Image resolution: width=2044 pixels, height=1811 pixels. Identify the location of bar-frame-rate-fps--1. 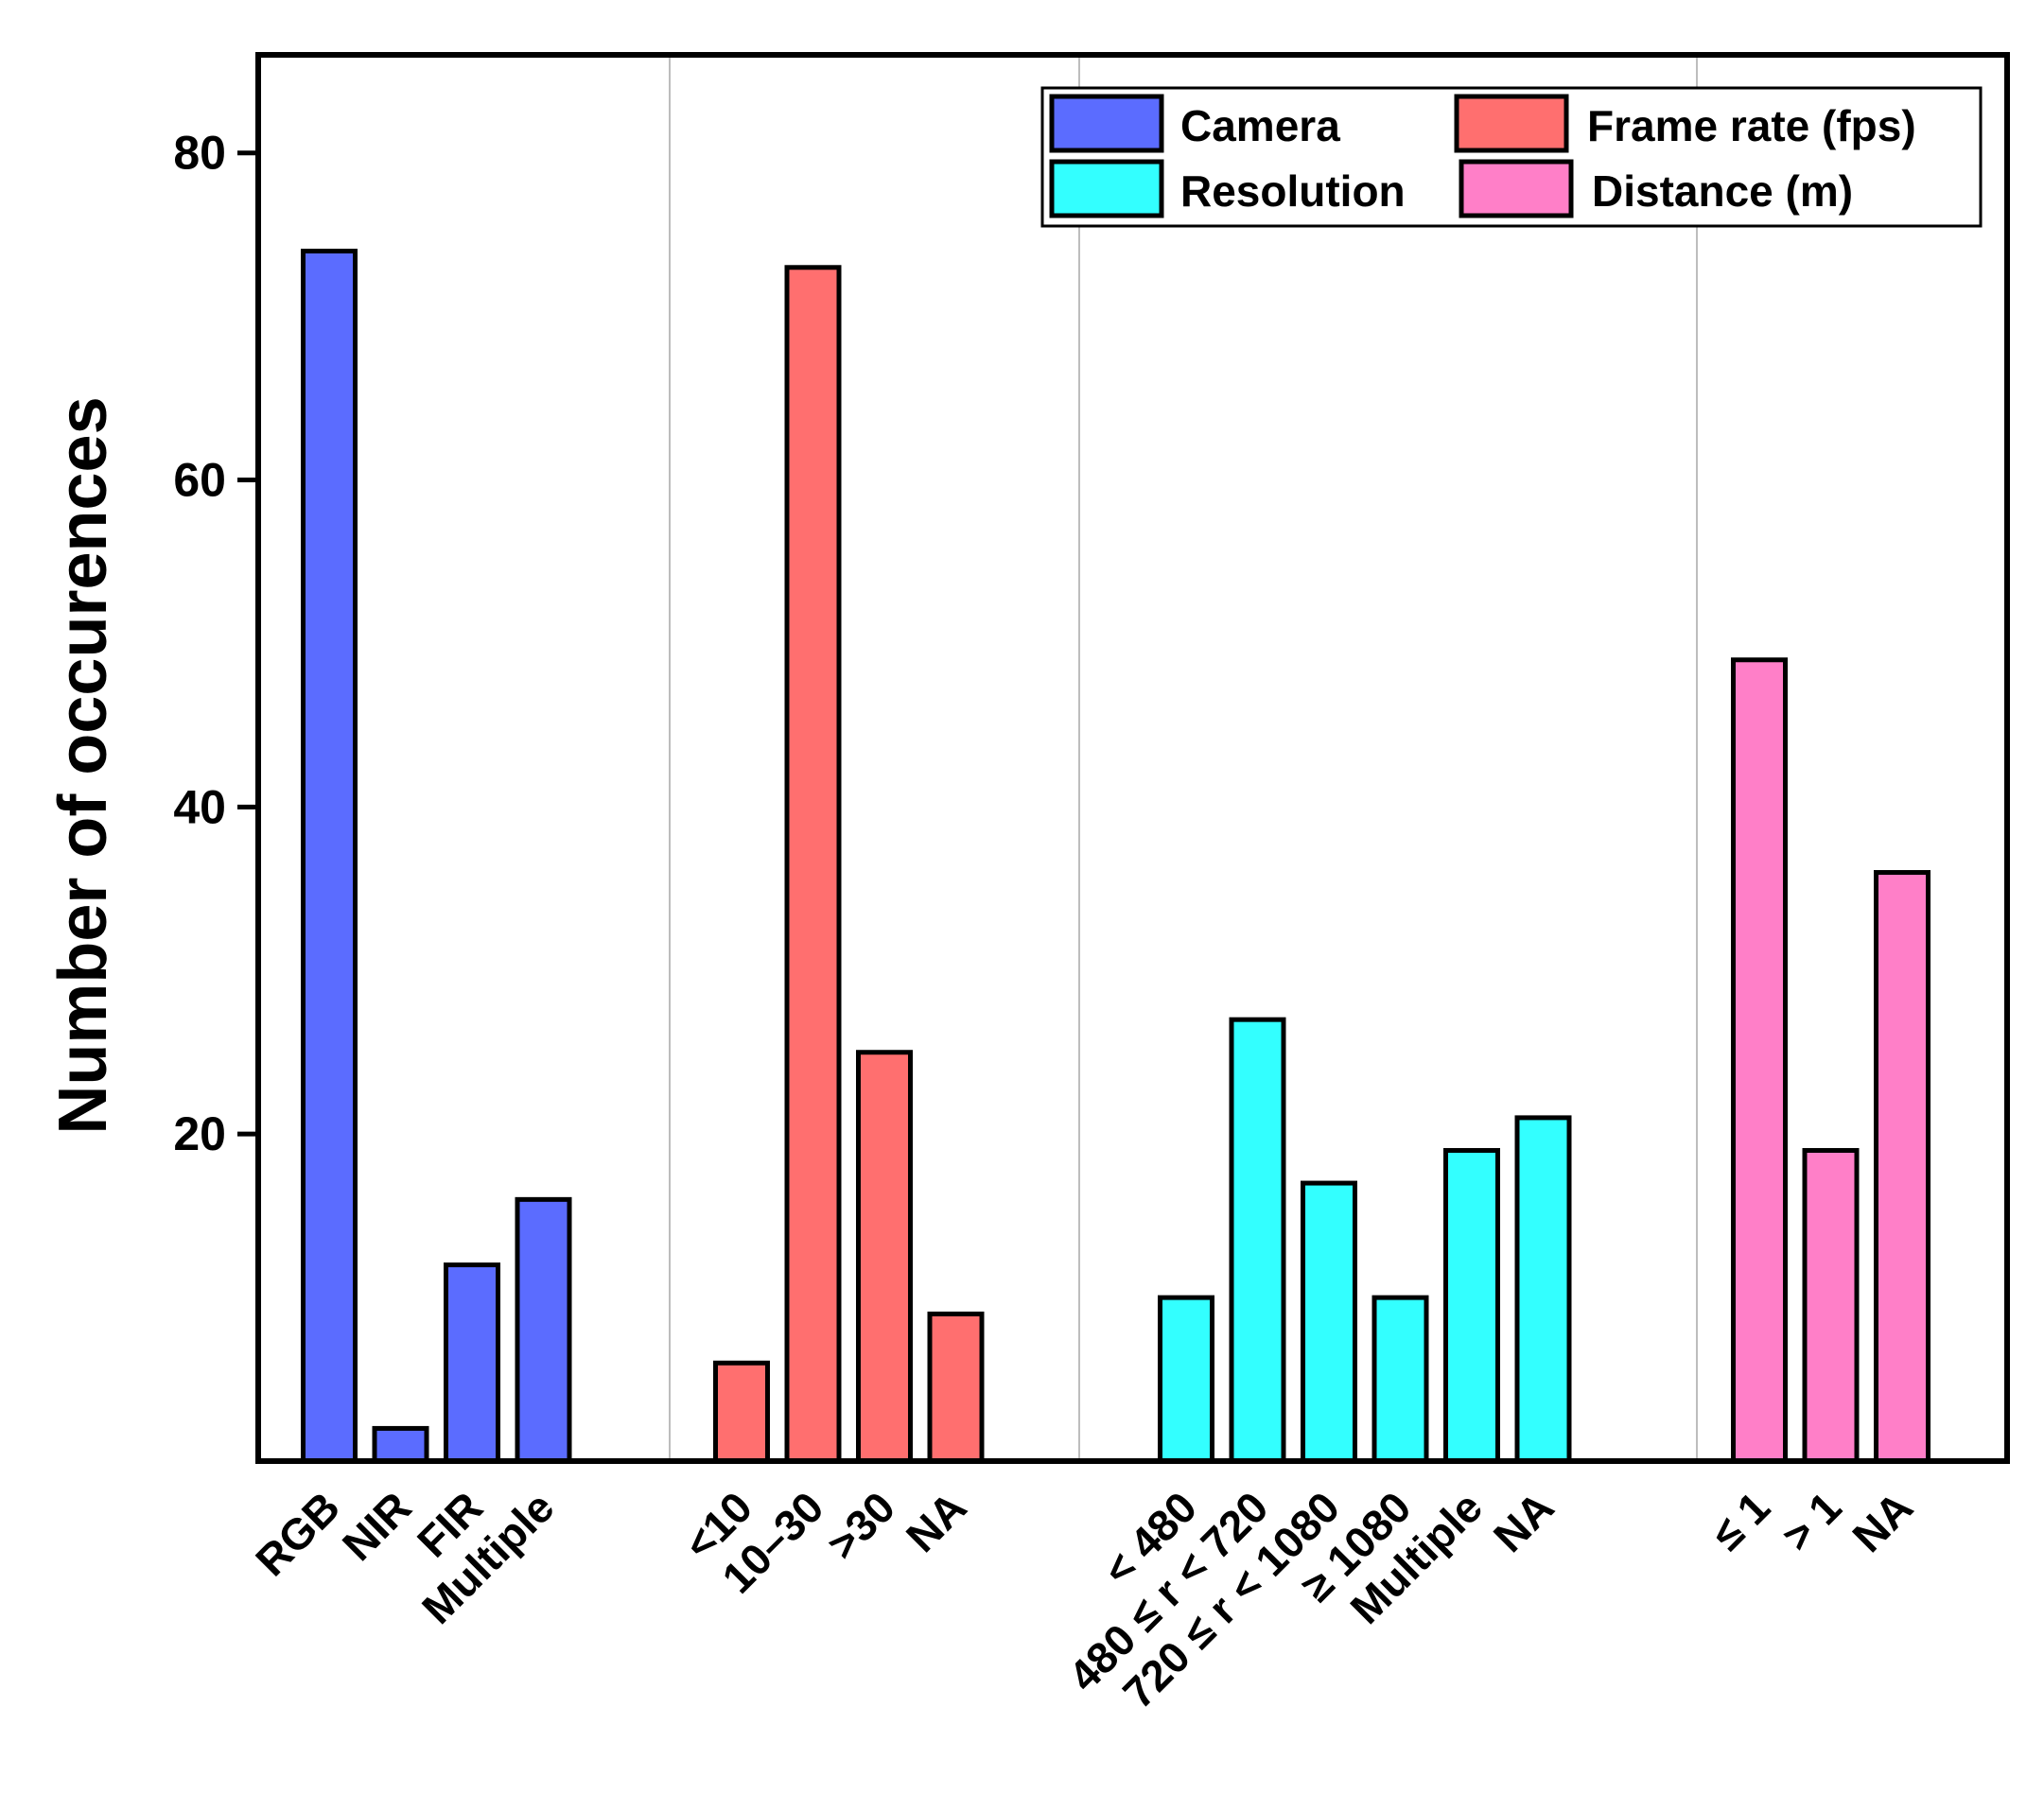
(813, 864).